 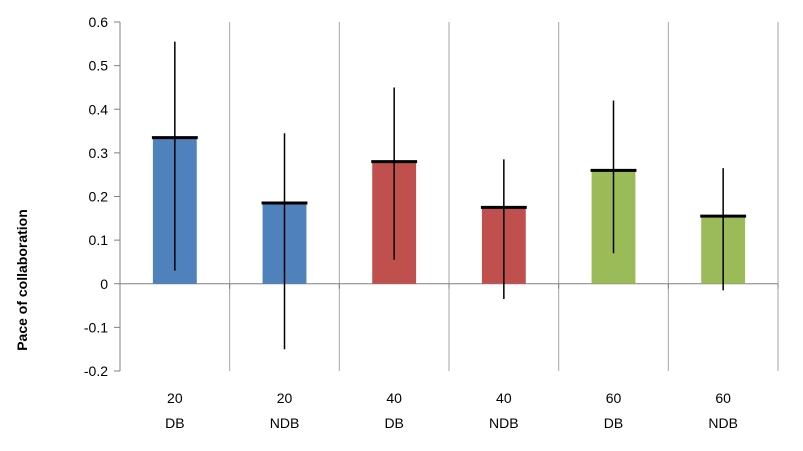 I want to click on y-tick-labels: -0.2 -0.1 0 0.1 0.2 0.3 0.4 0.5 0.6, so click(x=96, y=196).